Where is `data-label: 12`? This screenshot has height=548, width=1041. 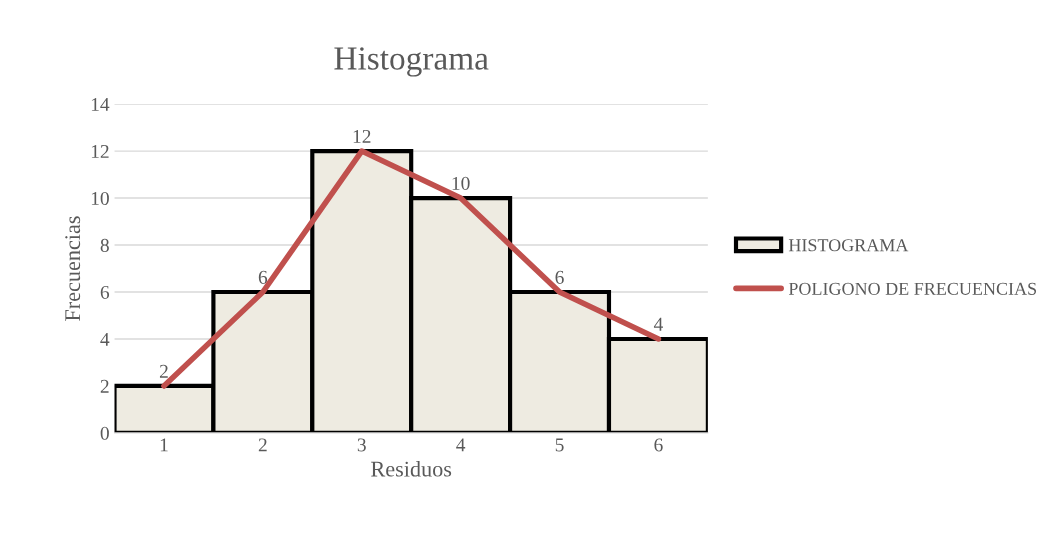 data-label: 12 is located at coordinates (362, 136).